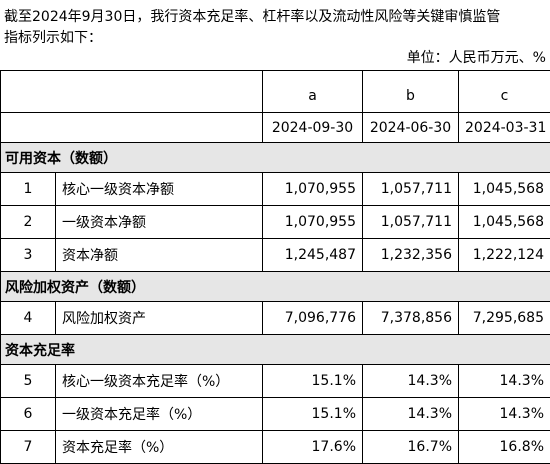  I want to click on row-label: 一级资本净额, so click(159, 222).